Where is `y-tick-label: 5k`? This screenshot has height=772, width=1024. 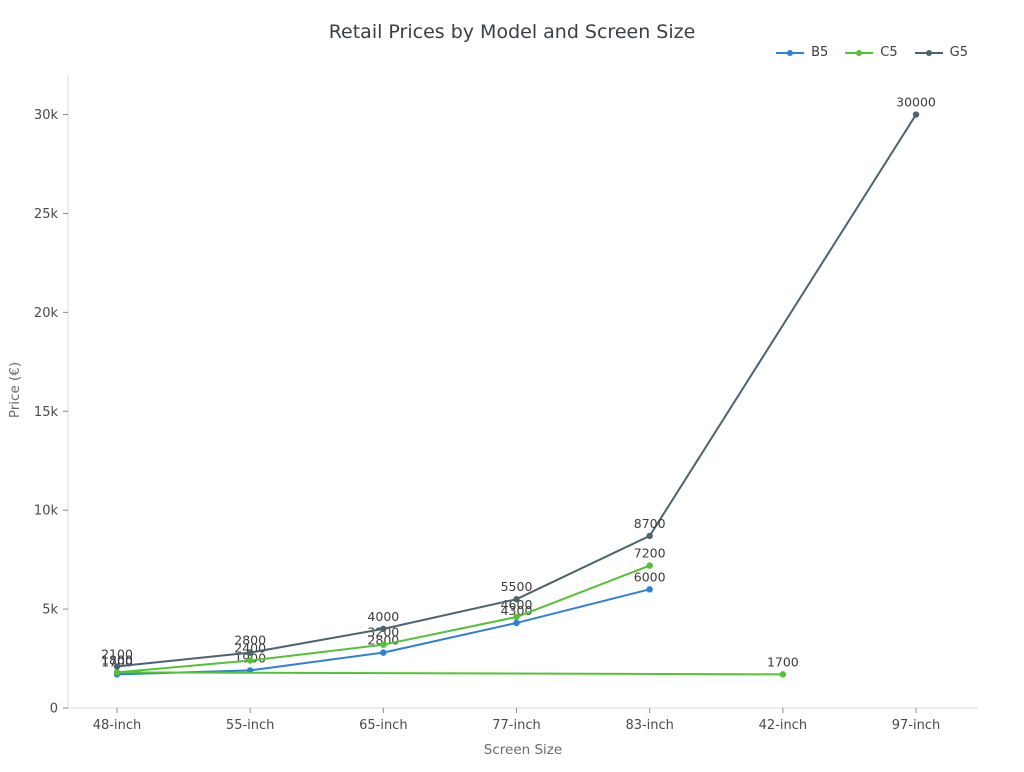
y-tick-label: 5k is located at coordinates (50, 610).